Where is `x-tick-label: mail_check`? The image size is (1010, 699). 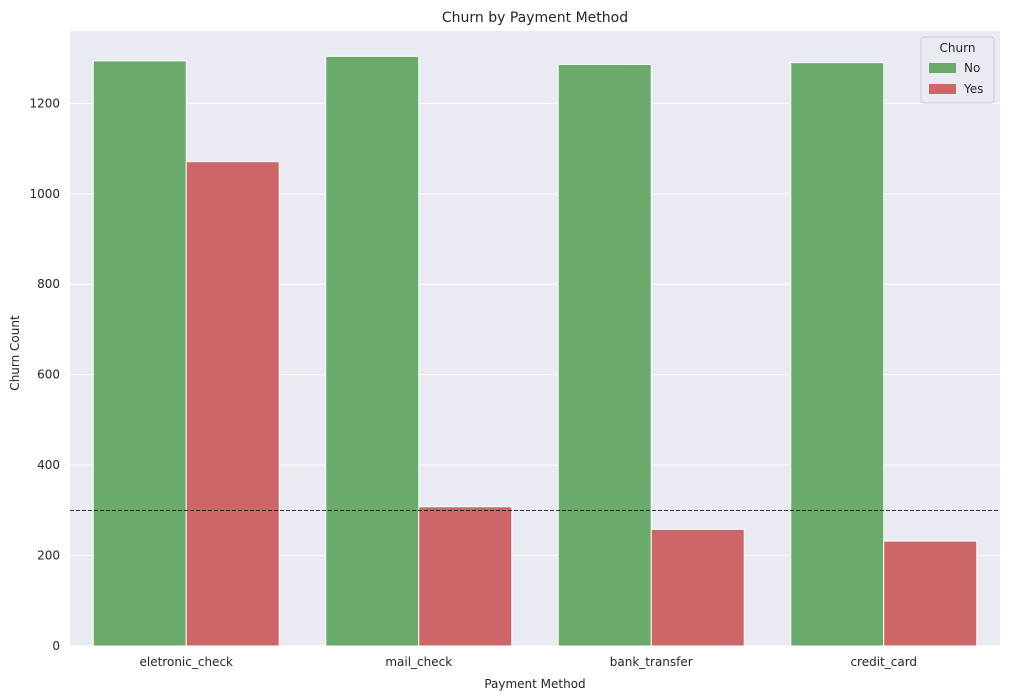
x-tick-label: mail_check is located at coordinates (418, 662).